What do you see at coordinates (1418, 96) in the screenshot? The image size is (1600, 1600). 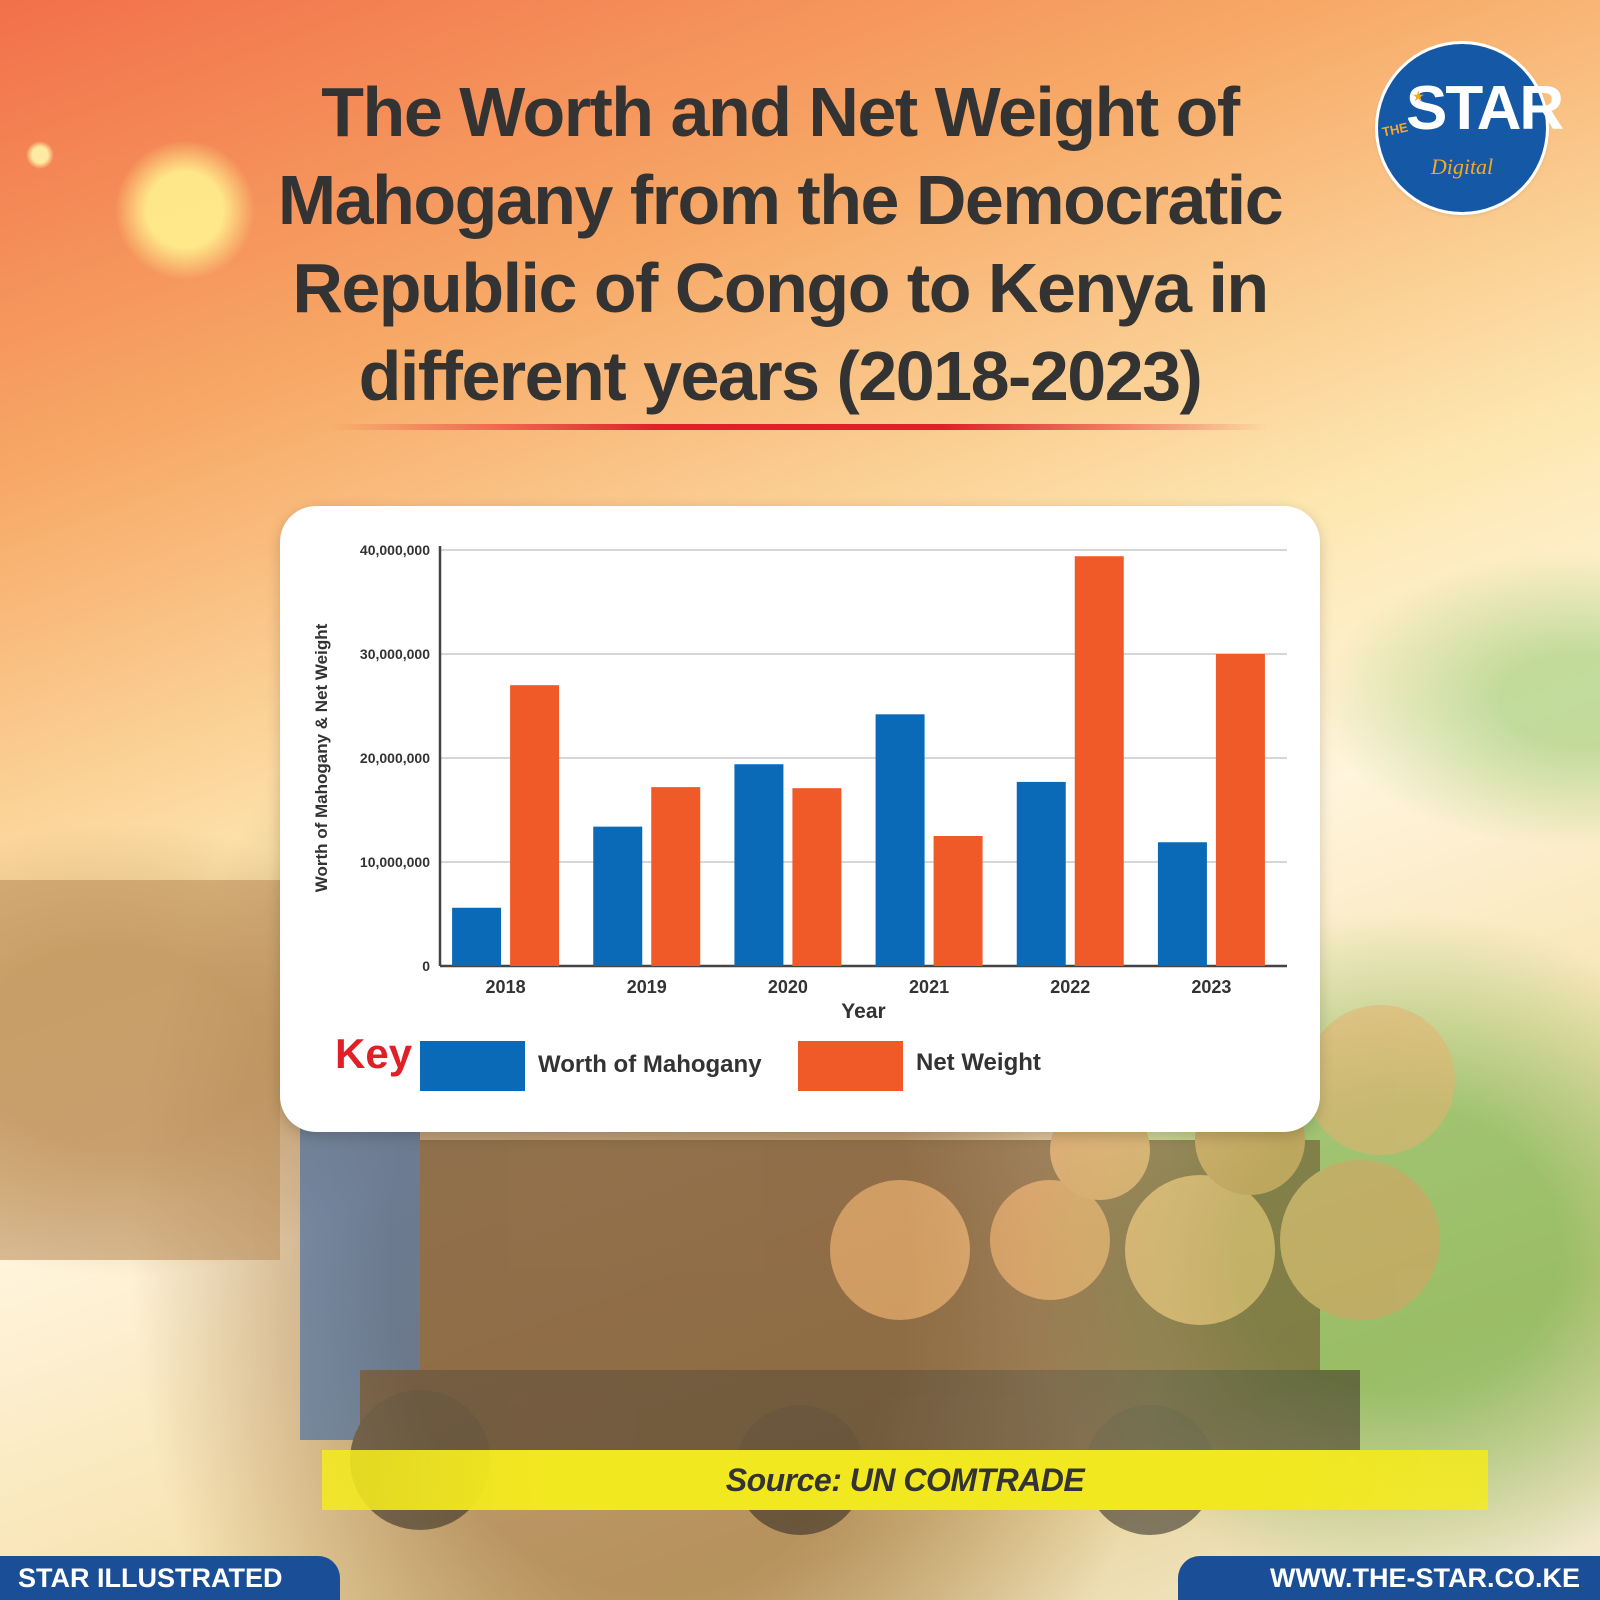 I see `star-icon: ★` at bounding box center [1418, 96].